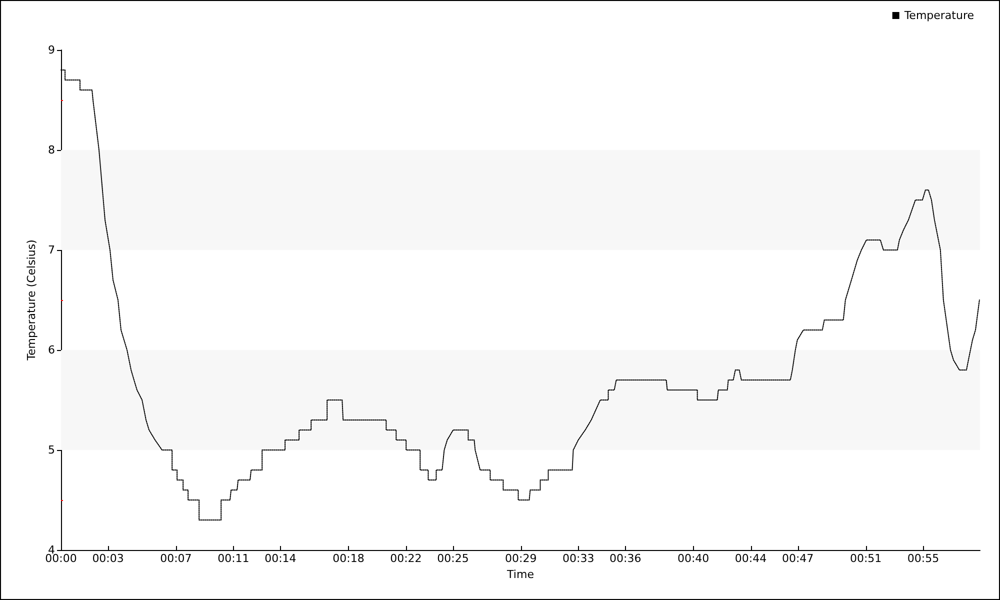 The image size is (1000, 600). What do you see at coordinates (626, 558) in the screenshot?
I see `x-tick-label: 00:36` at bounding box center [626, 558].